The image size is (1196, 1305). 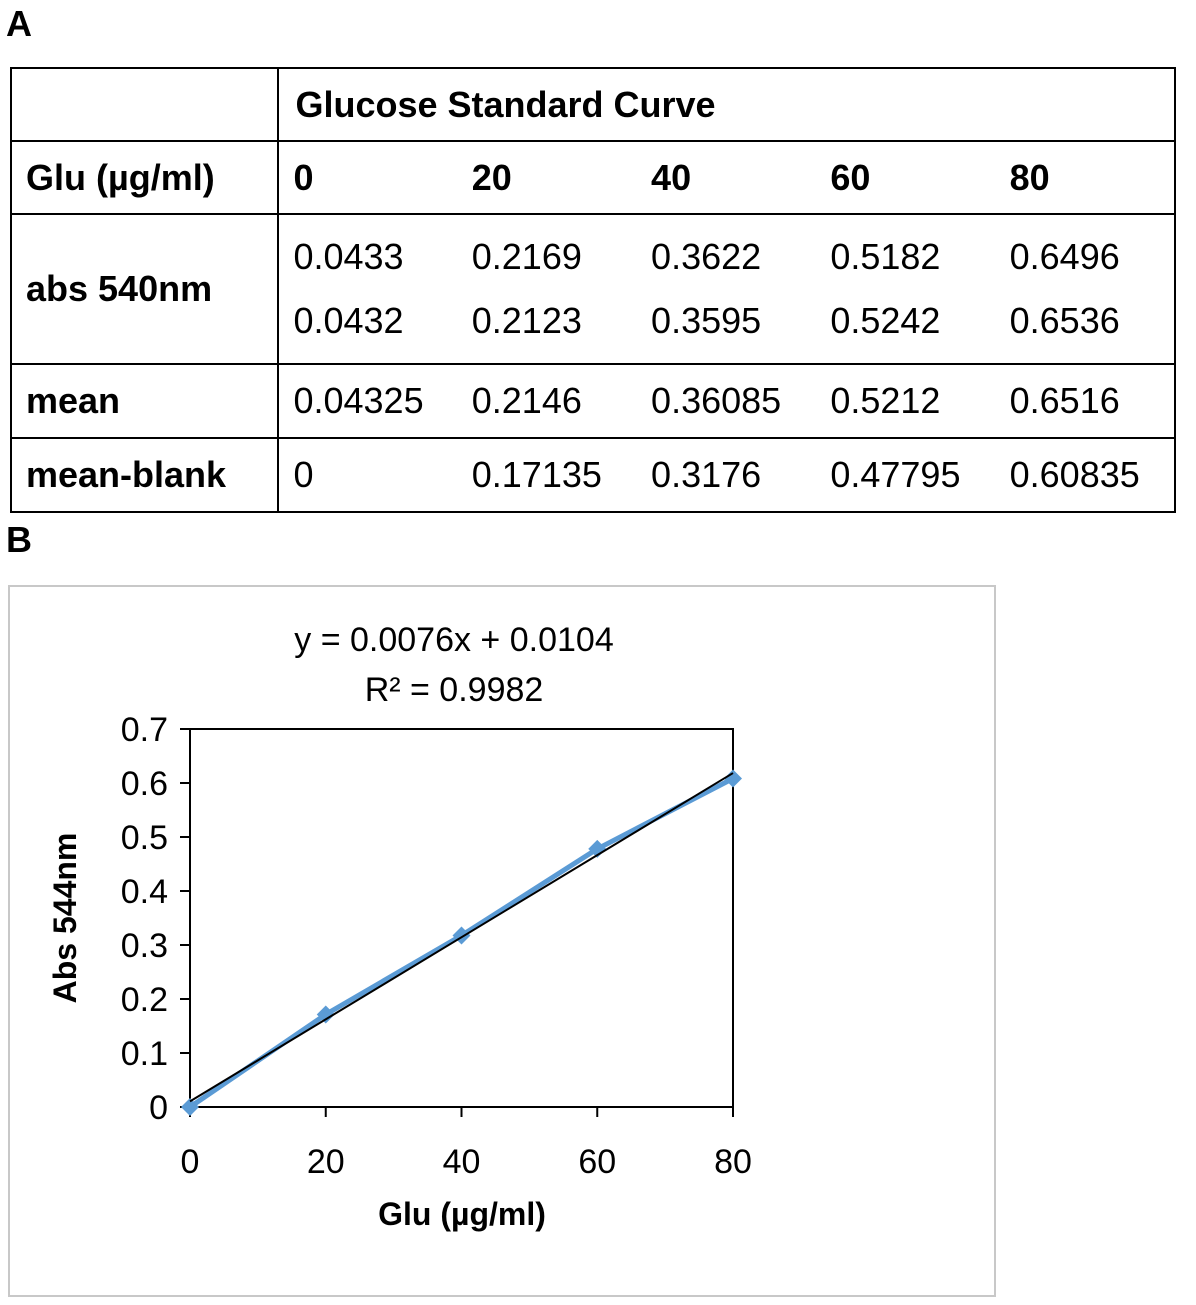 What do you see at coordinates (885, 256) in the screenshot?
I see `abs-rep1-value: 0.5182` at bounding box center [885, 256].